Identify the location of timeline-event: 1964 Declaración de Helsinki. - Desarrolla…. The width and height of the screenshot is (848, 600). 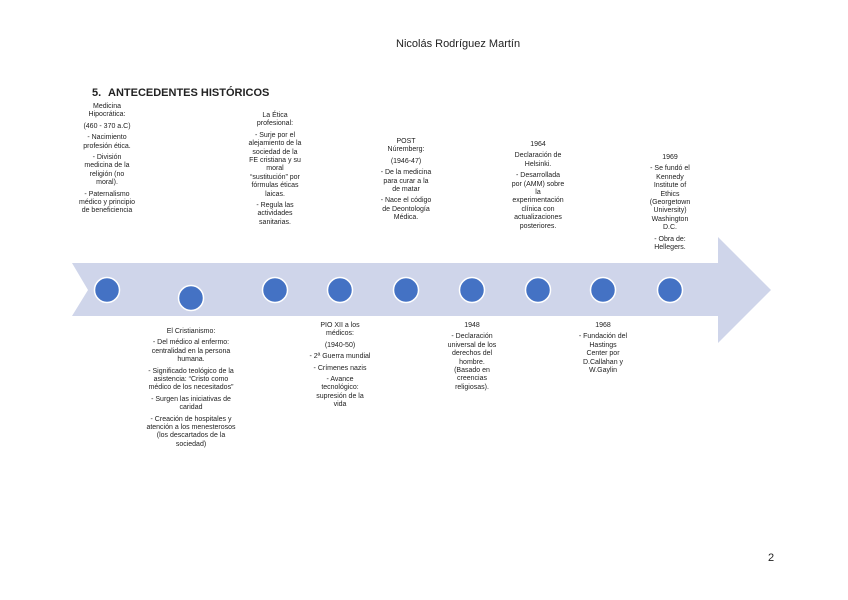
(538, 187).